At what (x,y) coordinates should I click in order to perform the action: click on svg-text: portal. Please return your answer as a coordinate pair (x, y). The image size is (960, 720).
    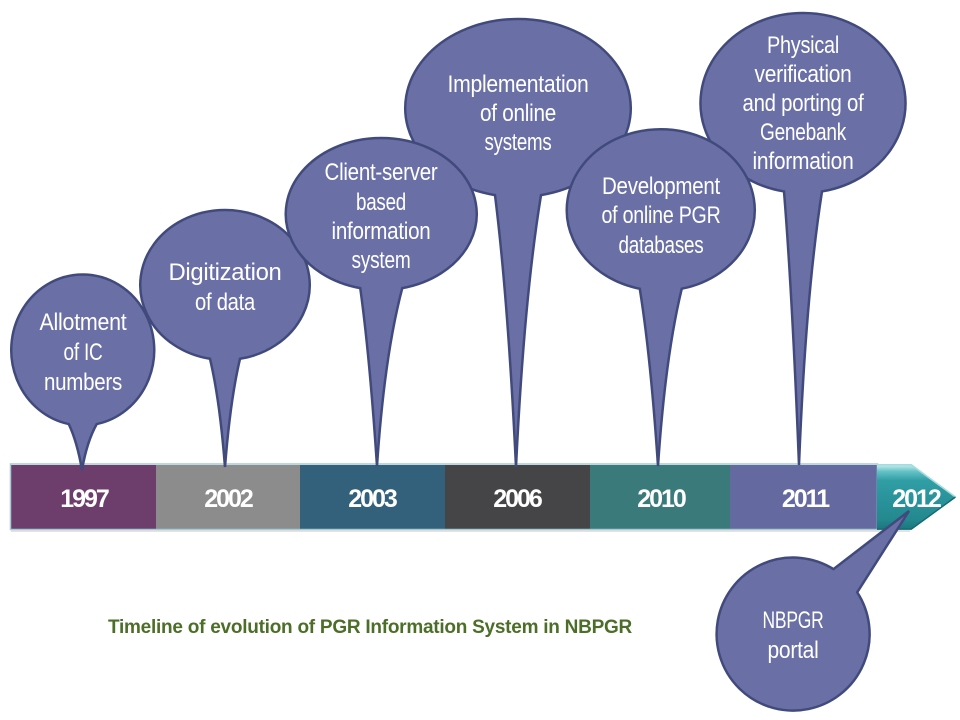
    Looking at the image, I should click on (793, 650).